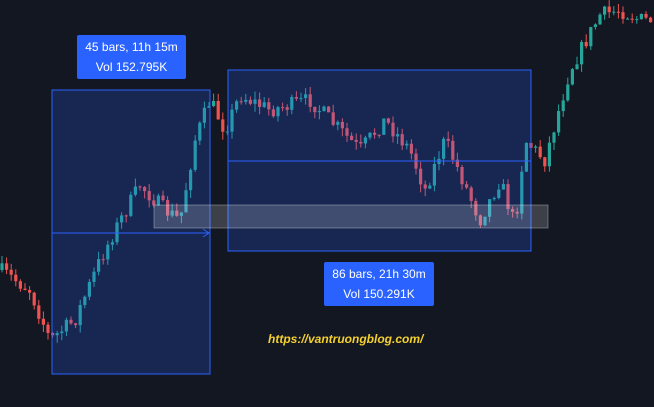 This screenshot has height=407, width=654. Describe the element at coordinates (131, 57) in the screenshot. I see `range-label: 45 bars, 11h 15m Vol 152.795K` at that location.